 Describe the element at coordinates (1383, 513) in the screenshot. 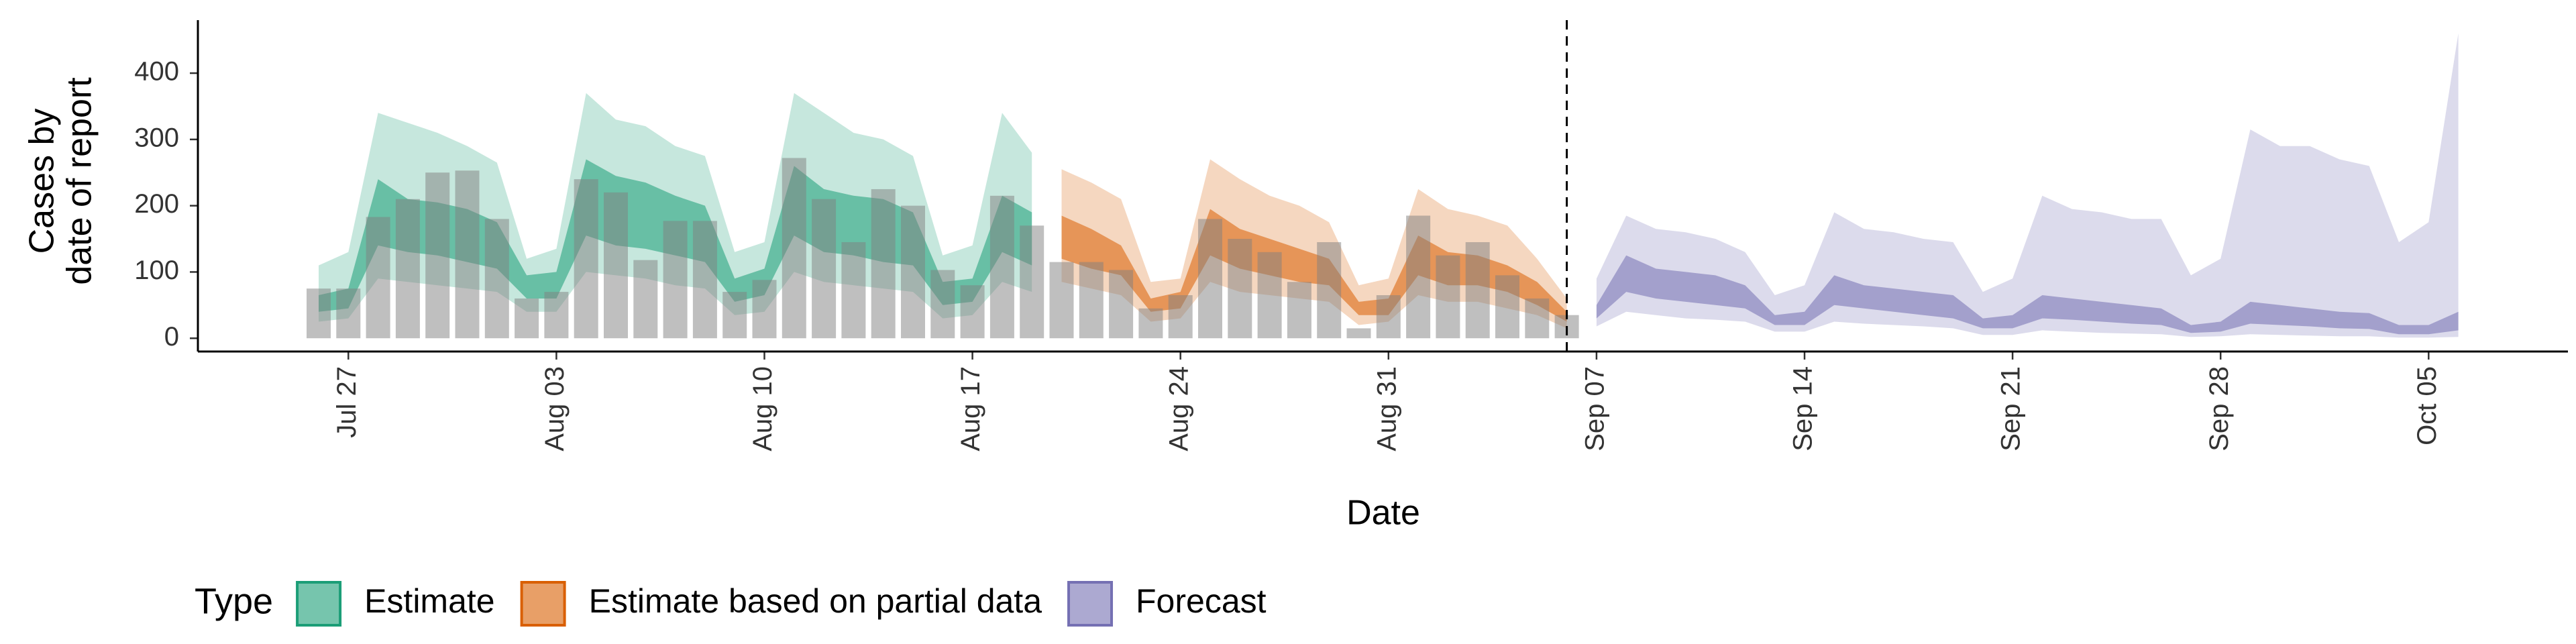

I see `x-axis-title: Date` at that location.